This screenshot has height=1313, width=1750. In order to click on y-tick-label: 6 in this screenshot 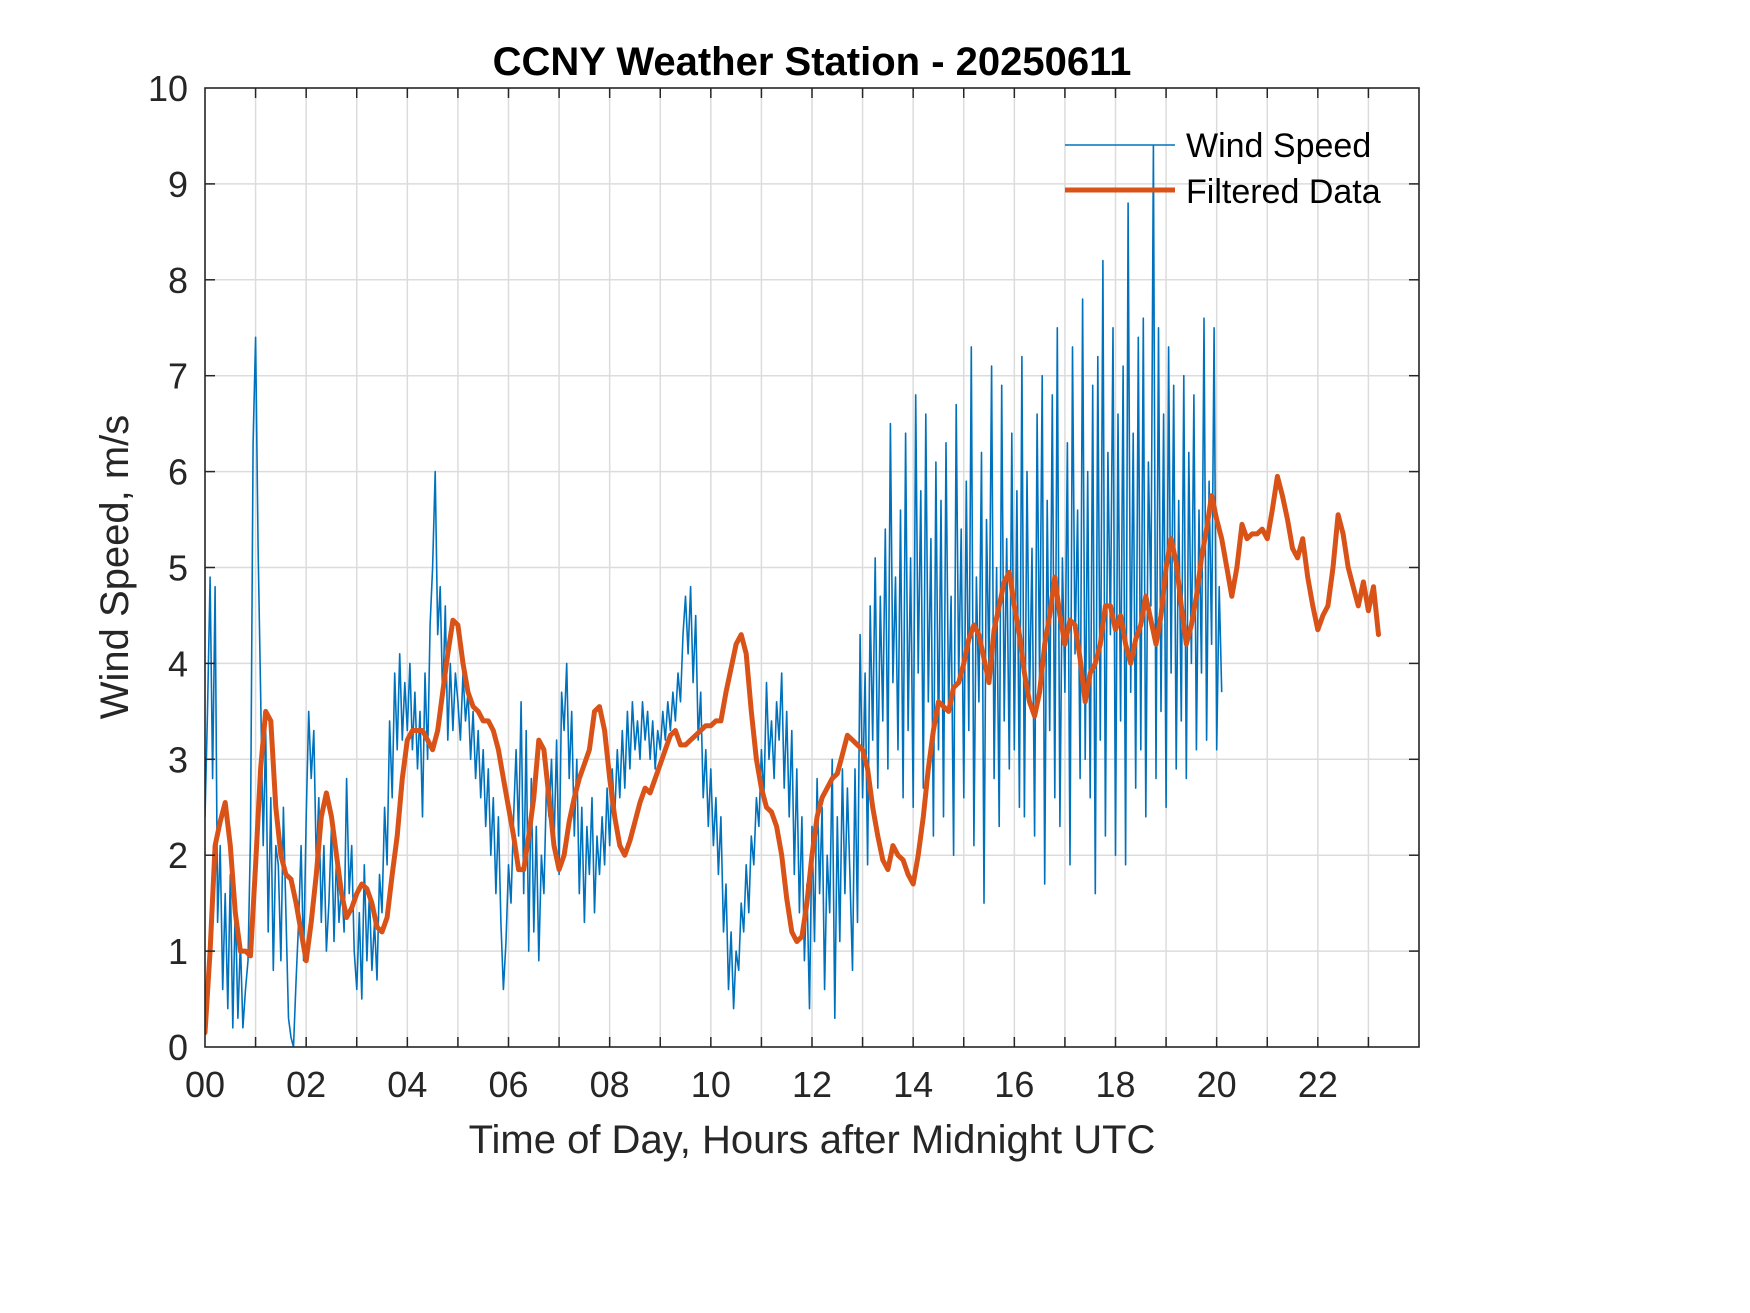, I will do `click(178, 472)`.